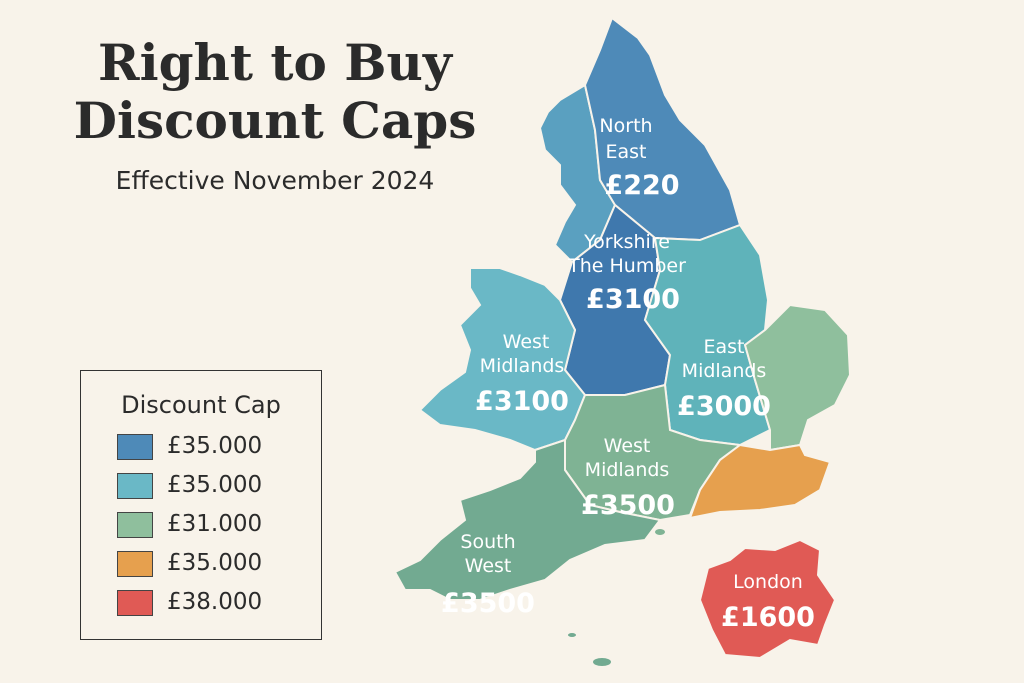 Image resolution: width=1024 pixels, height=683 pixels. What do you see at coordinates (768, 617) in the screenshot?
I see `london-value: £1600` at bounding box center [768, 617].